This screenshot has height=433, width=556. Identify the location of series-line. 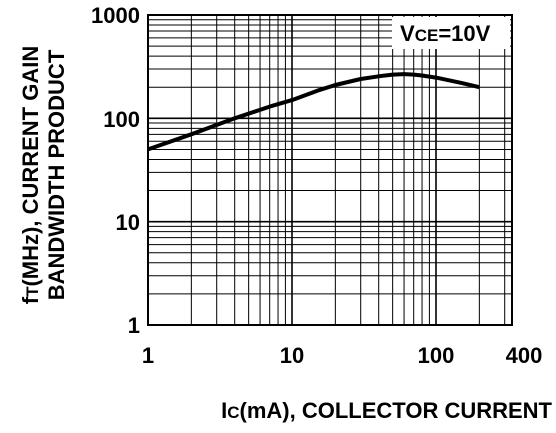
(313, 112).